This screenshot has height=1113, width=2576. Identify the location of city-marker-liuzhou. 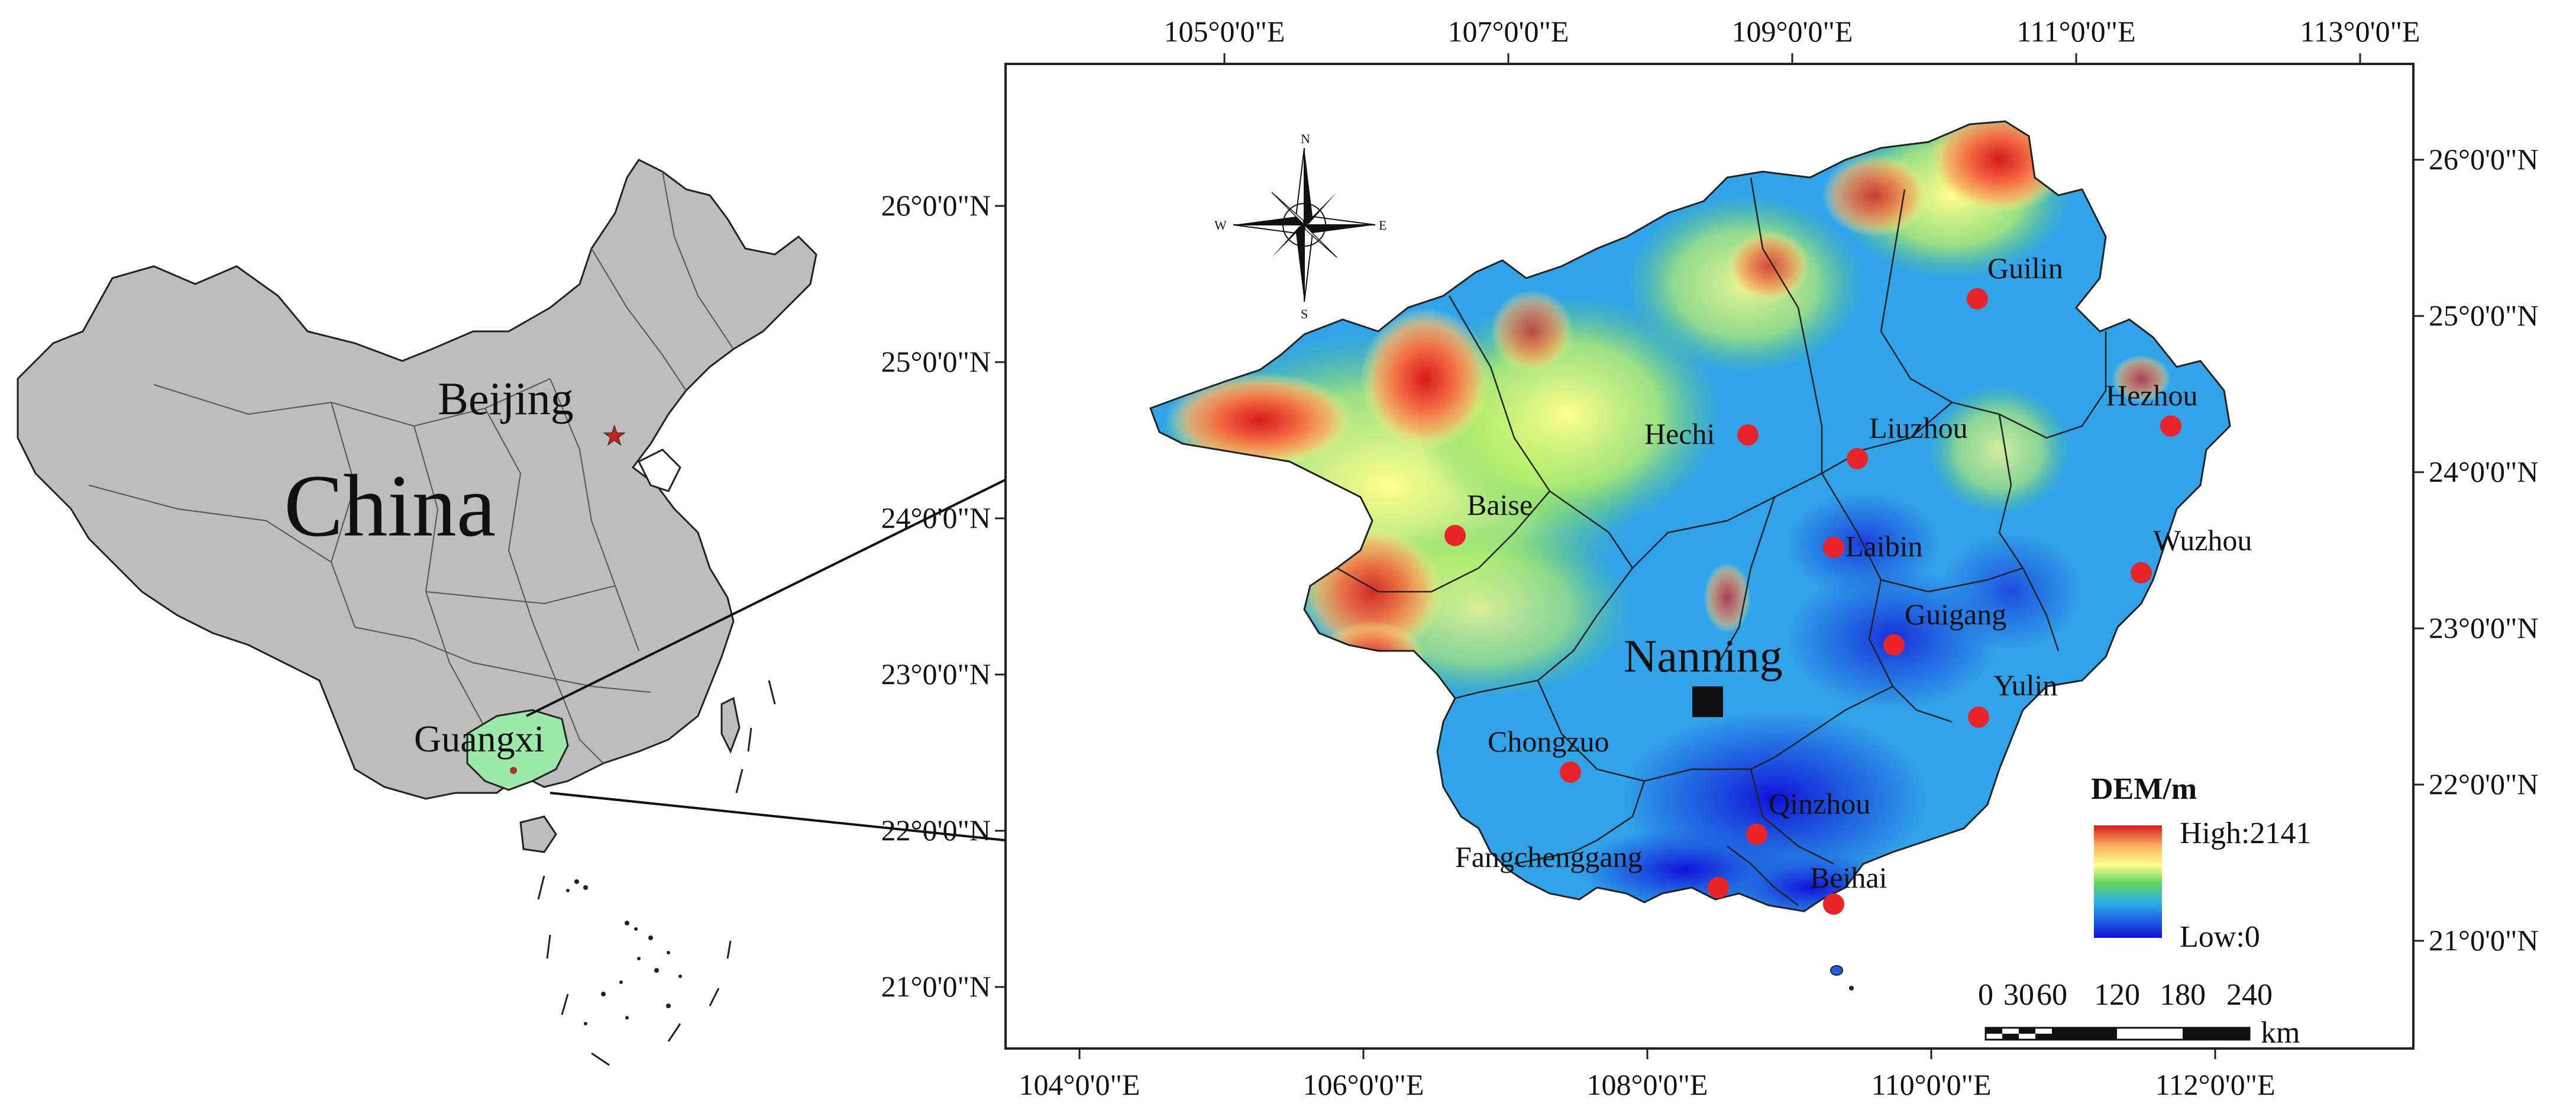
(1857, 459).